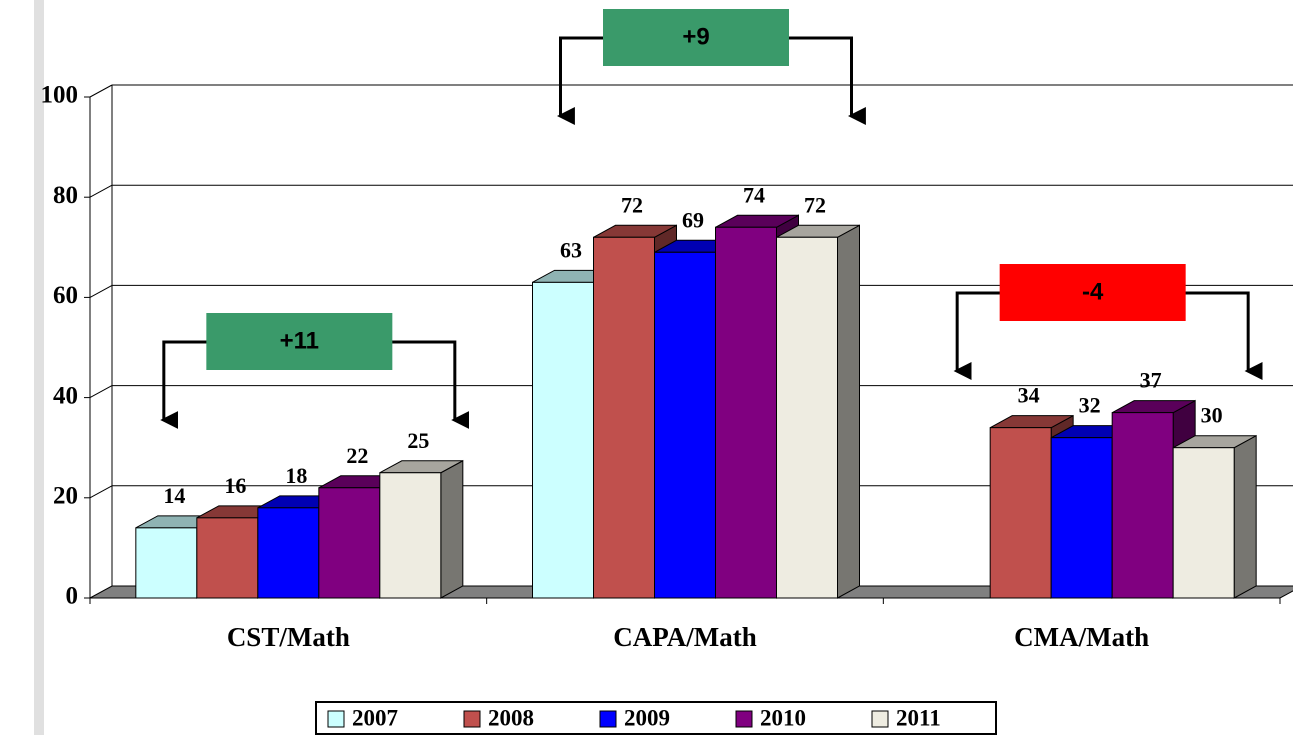 Image resolution: width=1293 pixels, height=735 pixels. I want to click on annotation-text: +11, so click(299, 340).